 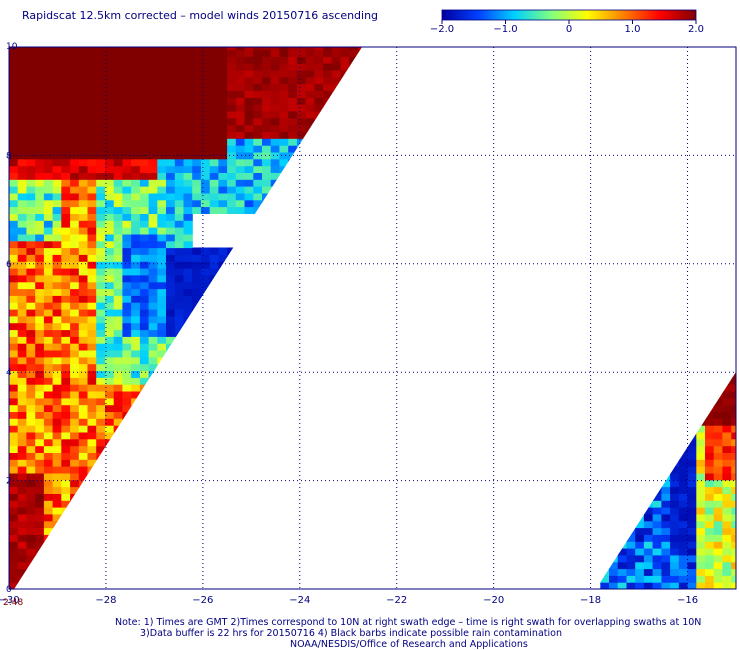 I want to click on y-tick-label: 6, so click(x=9, y=265).